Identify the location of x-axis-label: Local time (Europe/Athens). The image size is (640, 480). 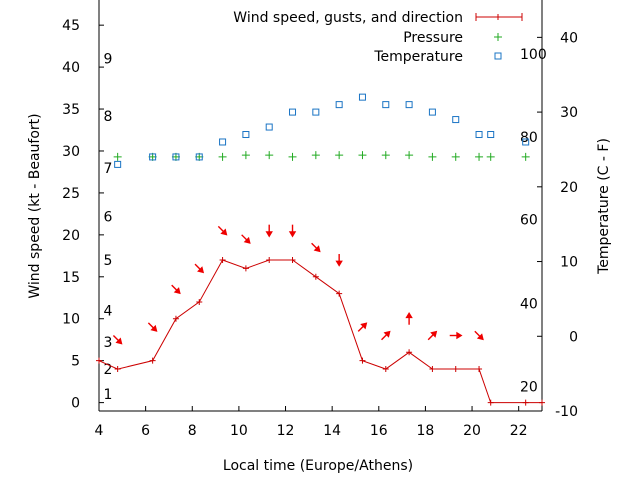
(318, 466).